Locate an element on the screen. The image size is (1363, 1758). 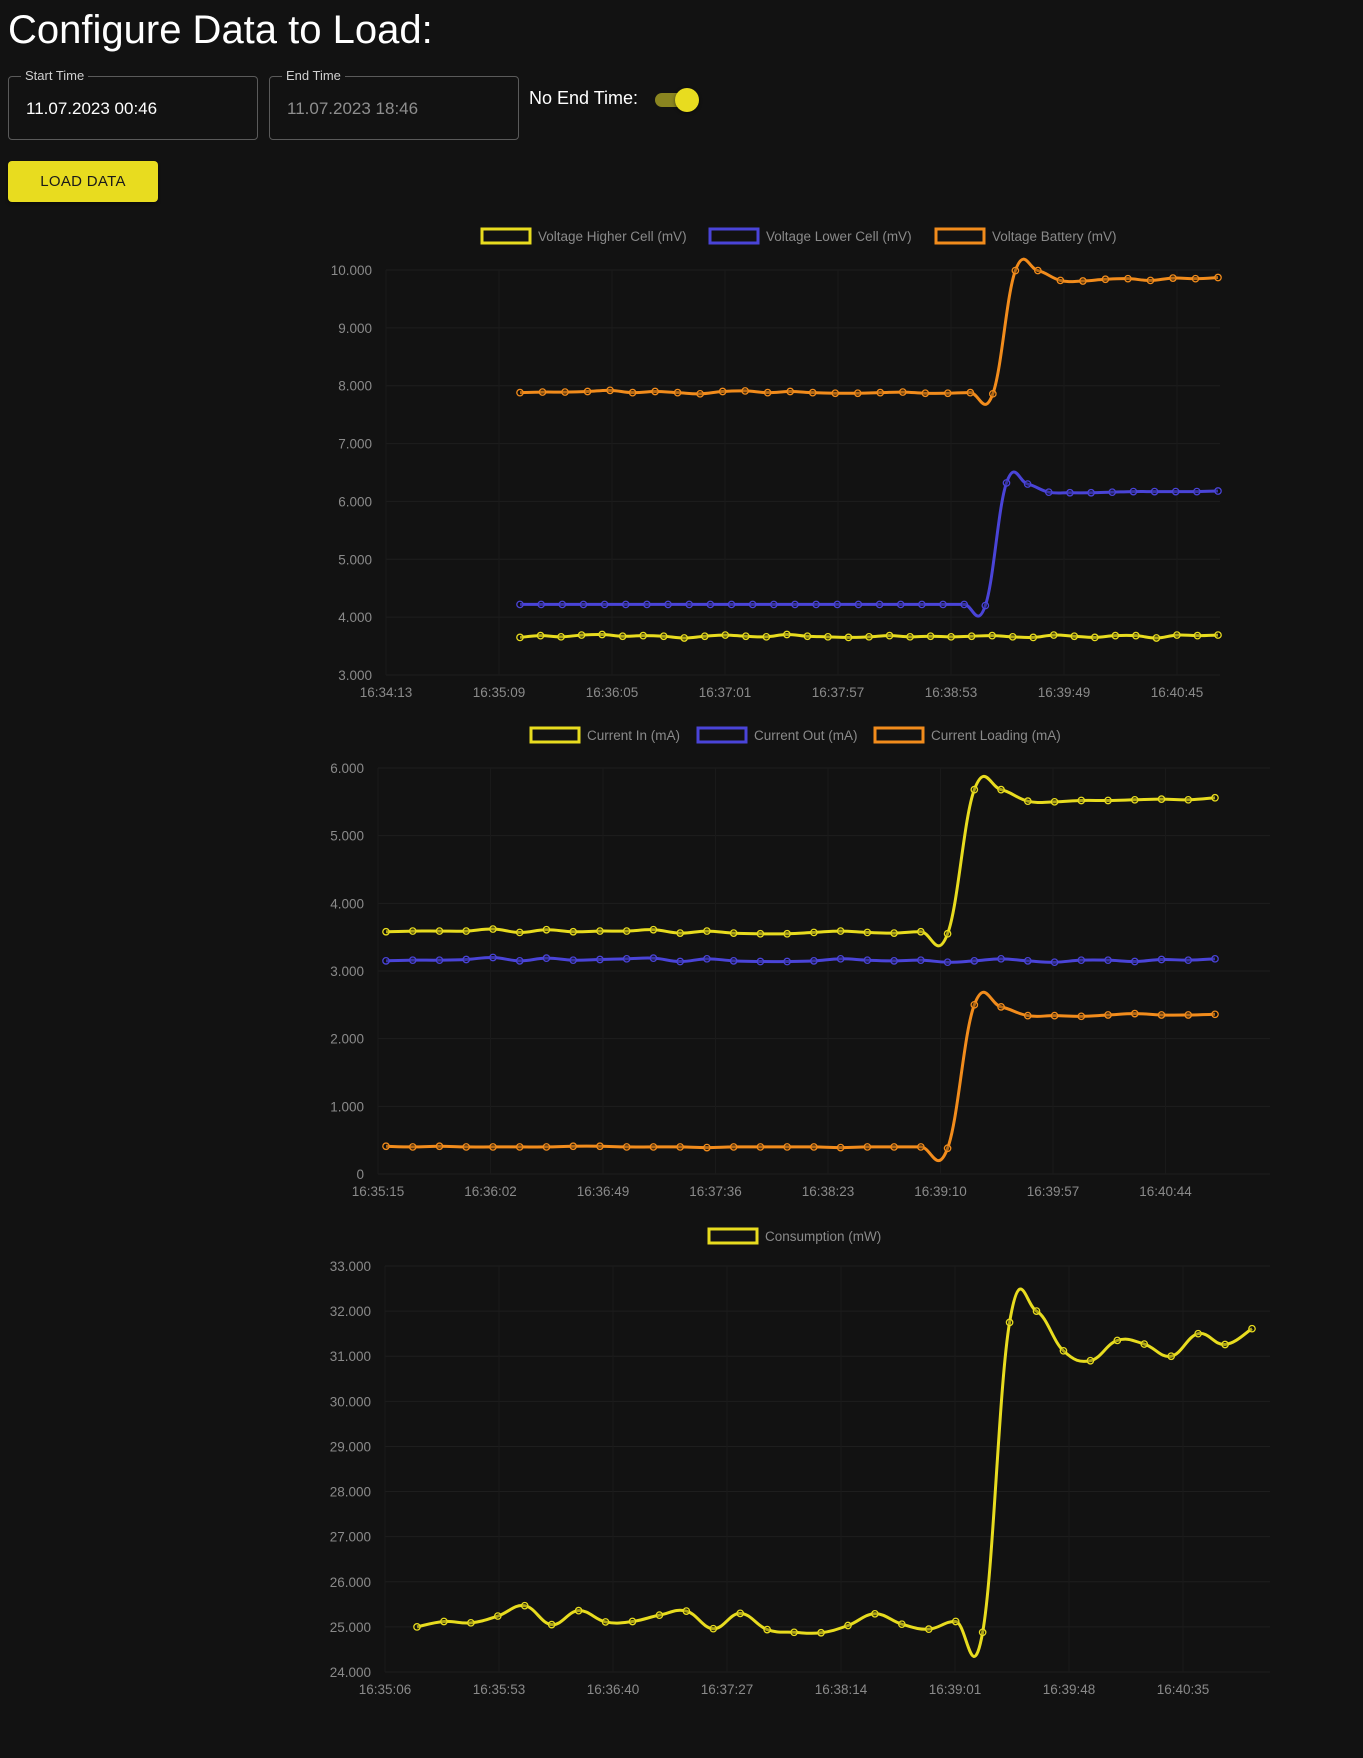
no-end-time-toggle is located at coordinates (676, 100).